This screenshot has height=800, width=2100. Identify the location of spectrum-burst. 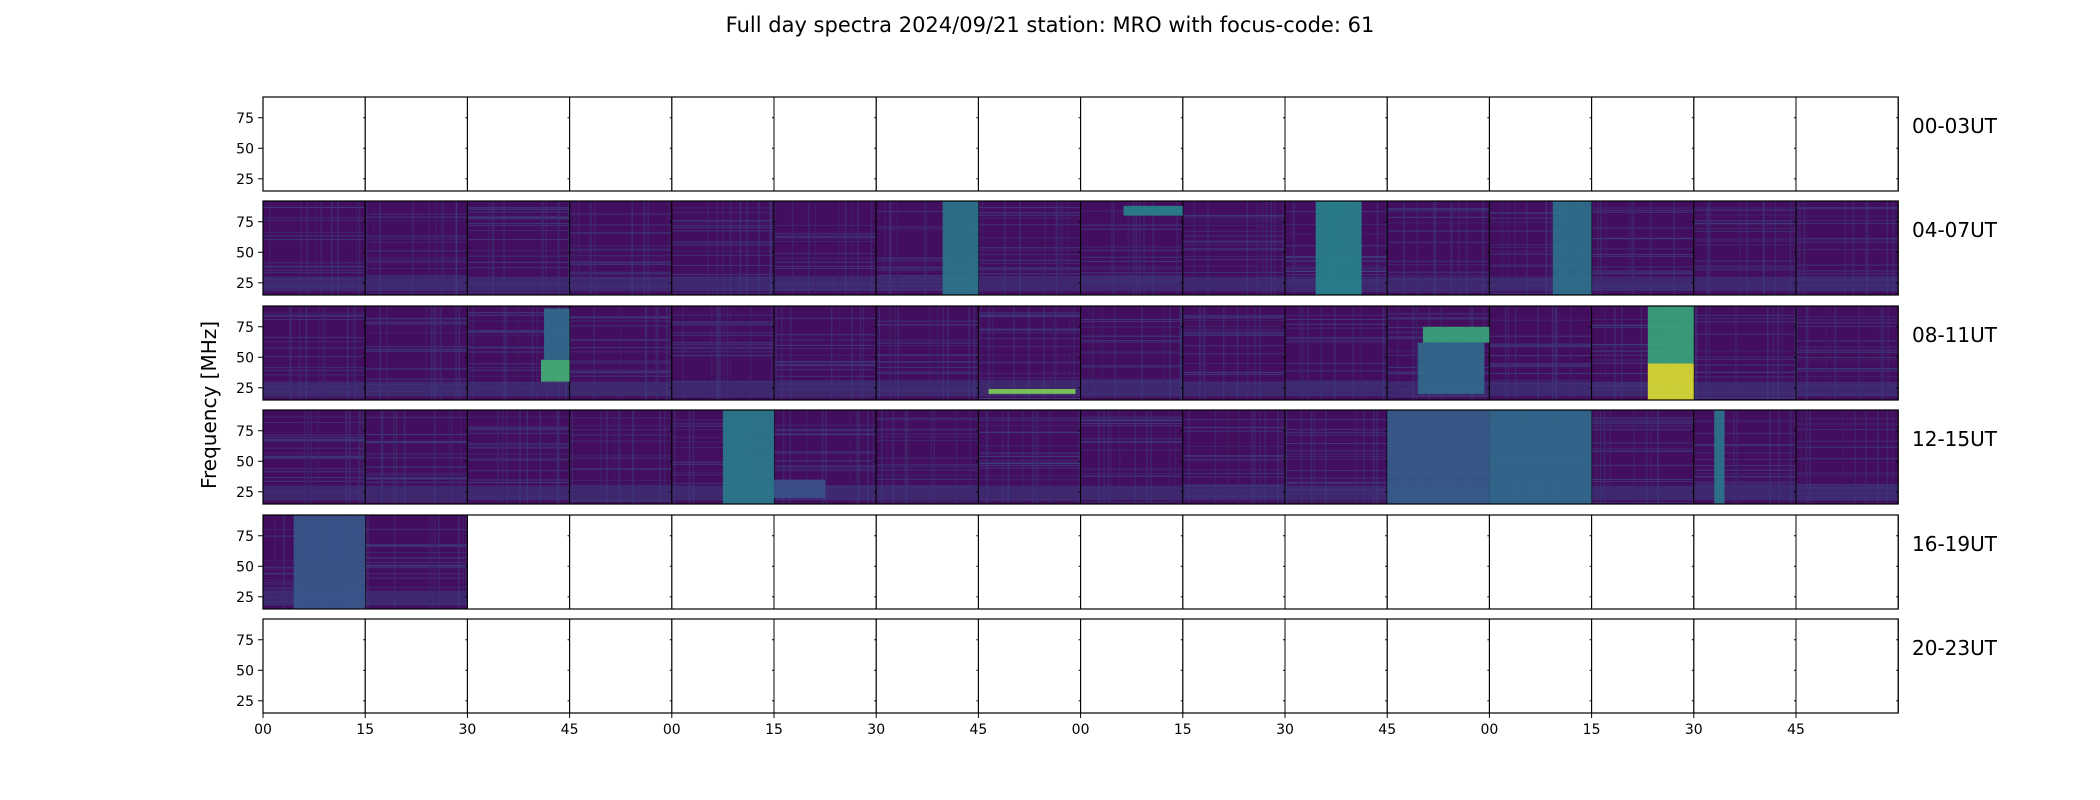
(1438, 457).